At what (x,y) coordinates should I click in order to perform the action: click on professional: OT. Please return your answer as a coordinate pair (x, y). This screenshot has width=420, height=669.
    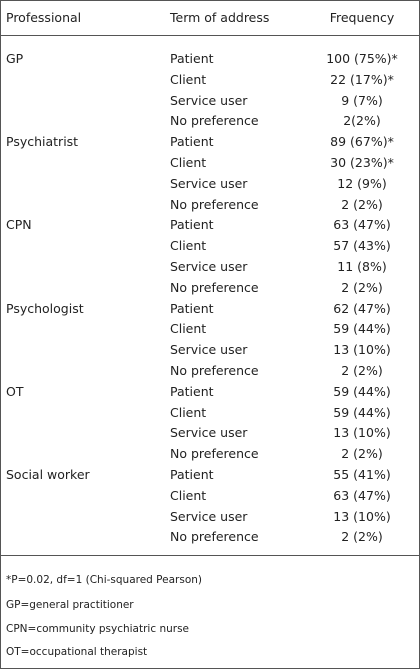
    Looking at the image, I should click on (15, 391).